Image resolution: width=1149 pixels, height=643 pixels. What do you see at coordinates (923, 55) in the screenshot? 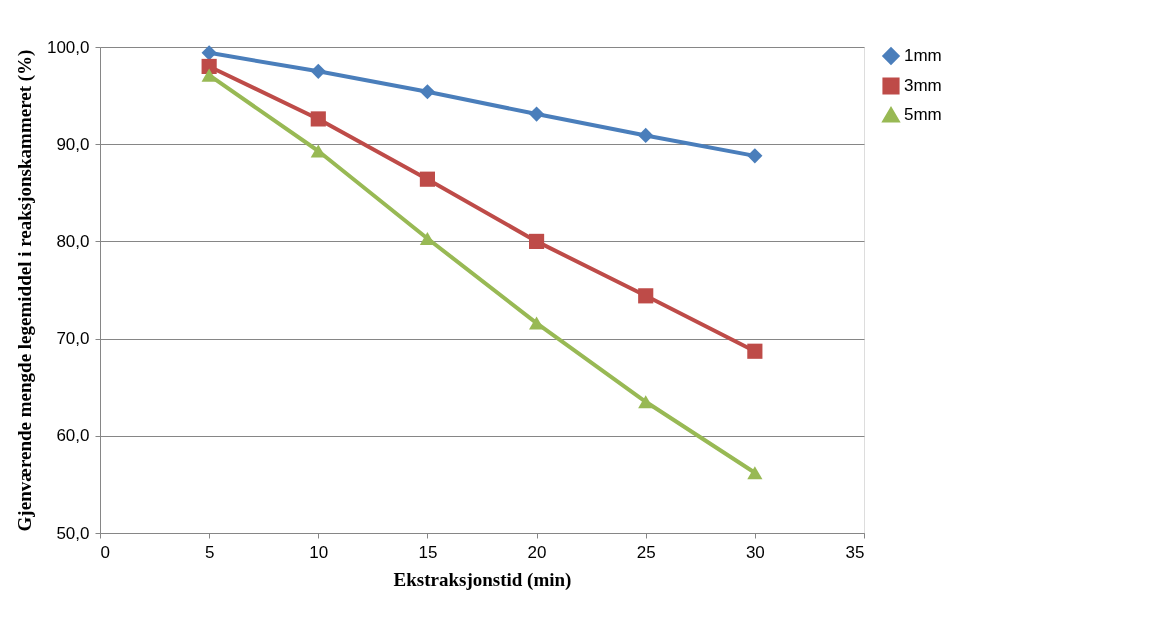
I see `legend-label: 1mm` at bounding box center [923, 55].